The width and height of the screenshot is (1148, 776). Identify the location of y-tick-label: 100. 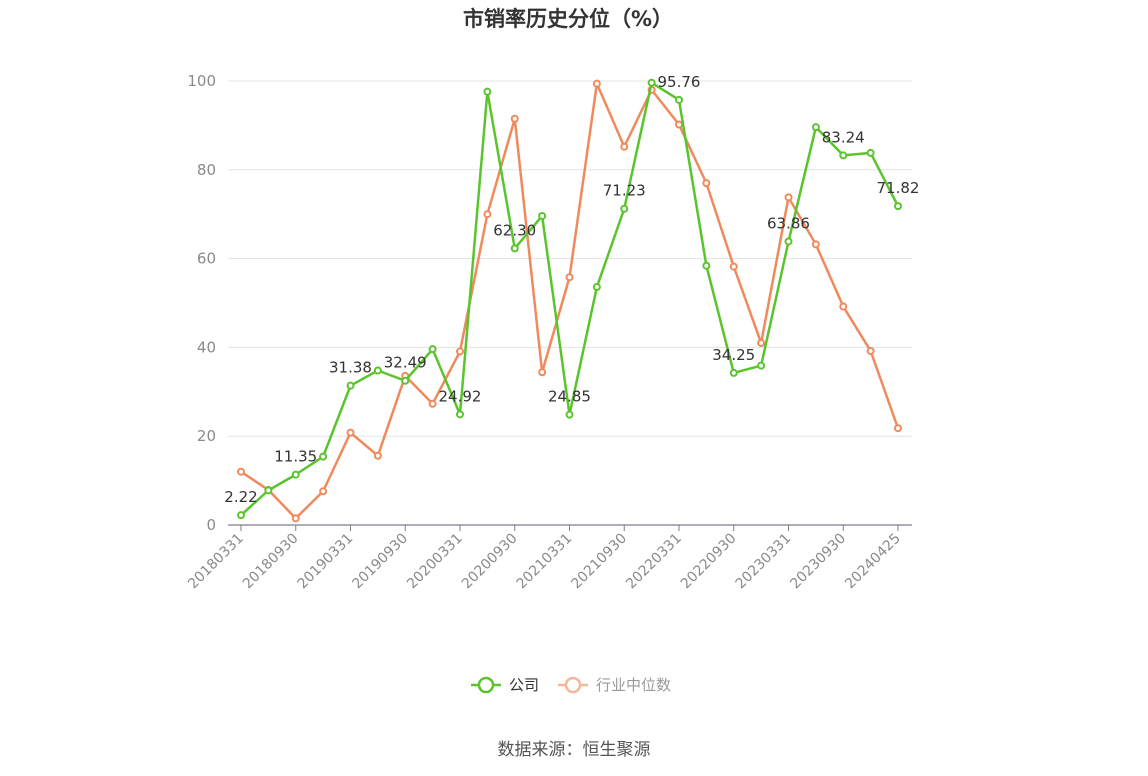
(201, 81).